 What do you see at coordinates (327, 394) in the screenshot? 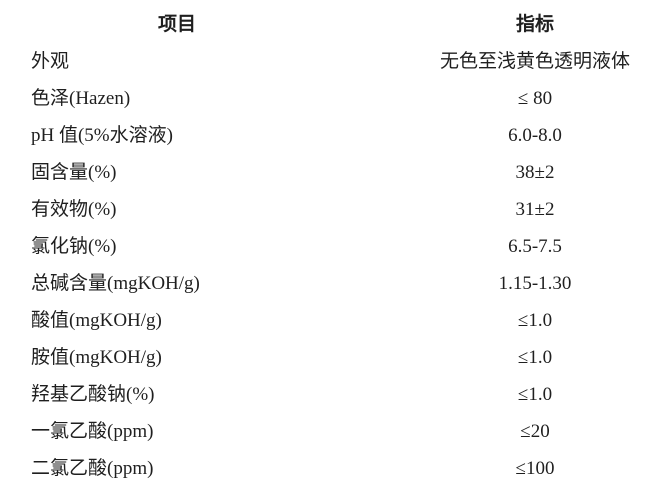
I see `table-row: 羟基乙酸钠(%) ≤1.0` at bounding box center [327, 394].